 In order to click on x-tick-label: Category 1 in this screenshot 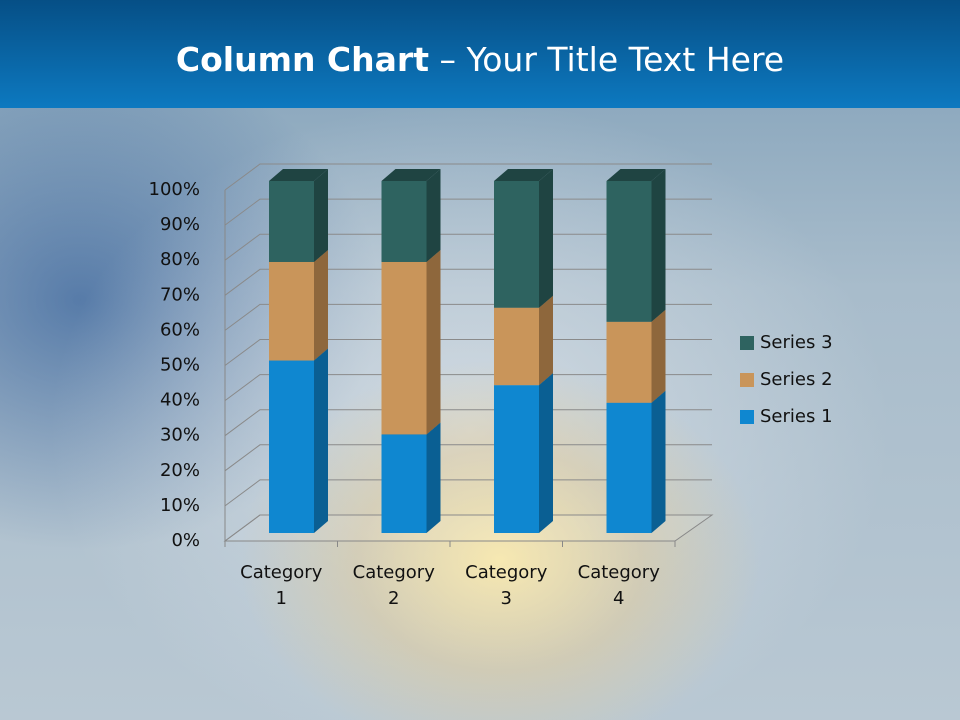, I will do `click(281, 585)`.